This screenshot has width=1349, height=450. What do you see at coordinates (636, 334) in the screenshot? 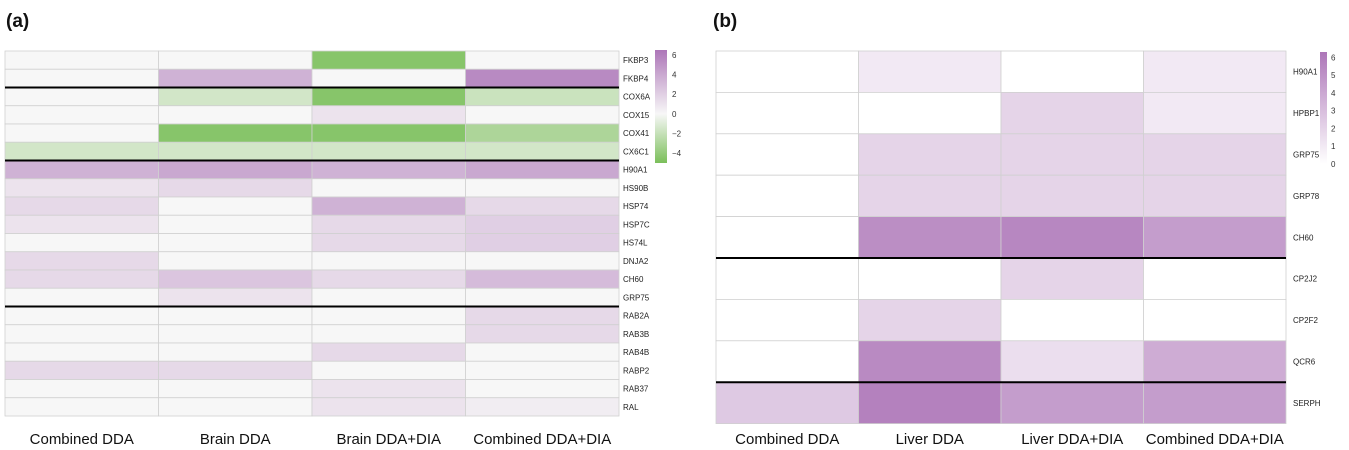
I see `row-label: RAB3B` at bounding box center [636, 334].